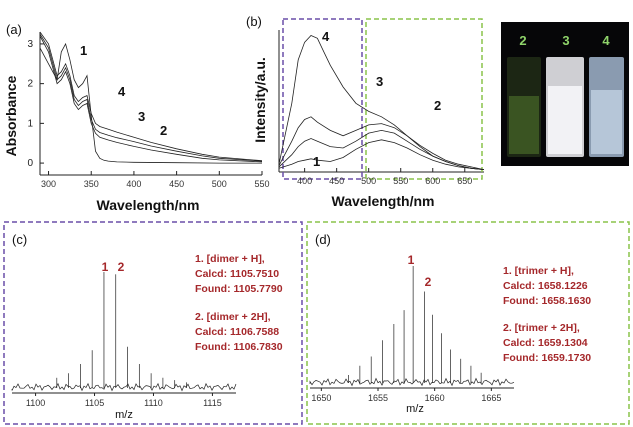  I want to click on panel-c-ann1-calcd: Calcd: 1105.7510, so click(237, 274).